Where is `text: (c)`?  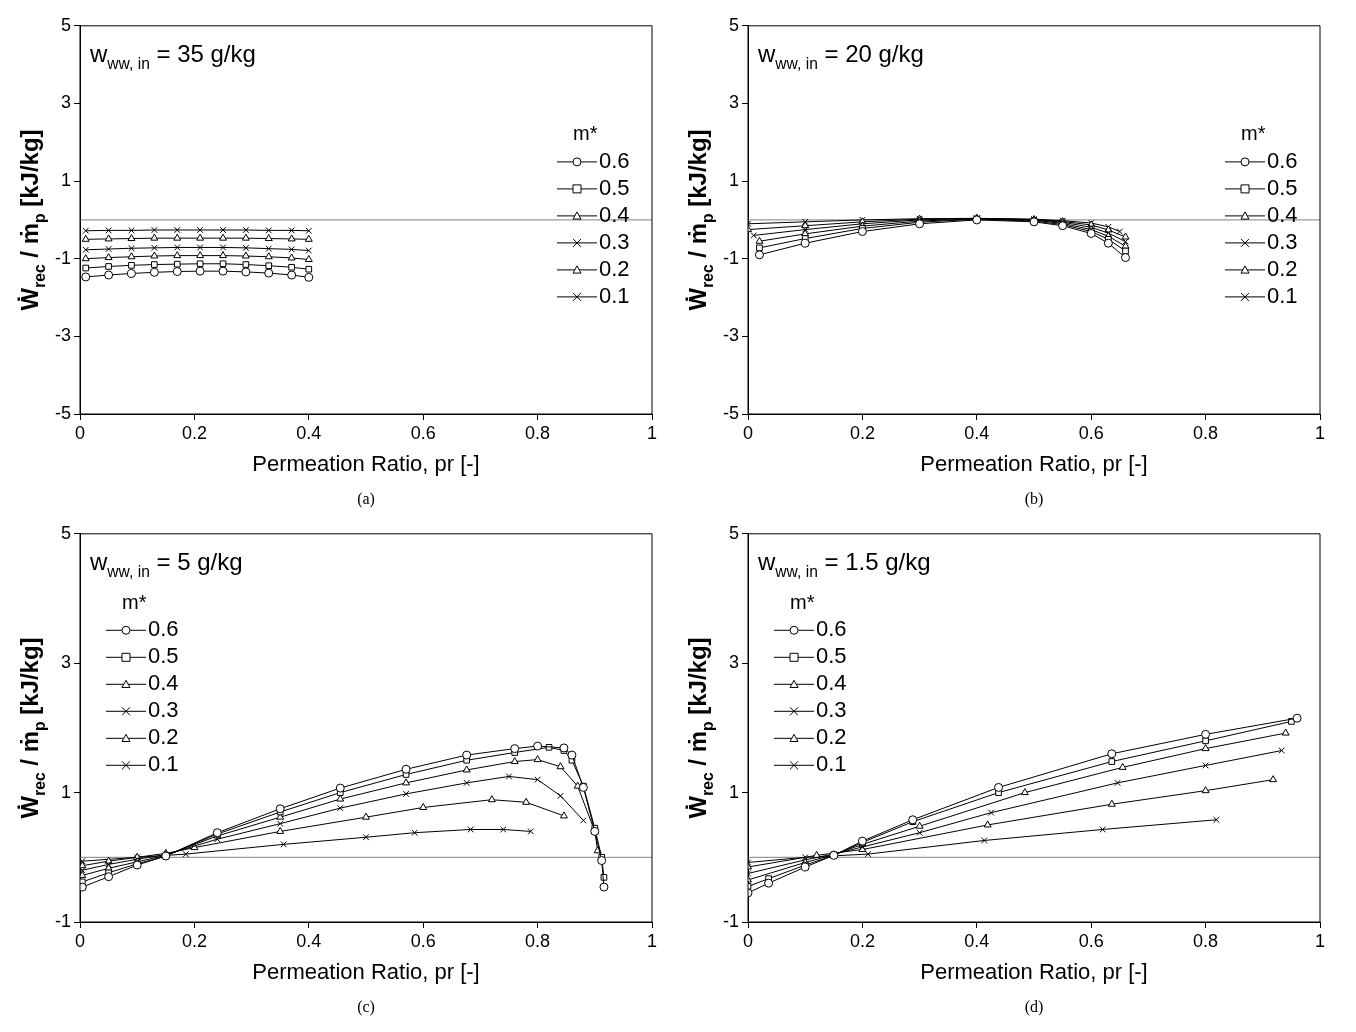 text: (c) is located at coordinates (366, 1007).